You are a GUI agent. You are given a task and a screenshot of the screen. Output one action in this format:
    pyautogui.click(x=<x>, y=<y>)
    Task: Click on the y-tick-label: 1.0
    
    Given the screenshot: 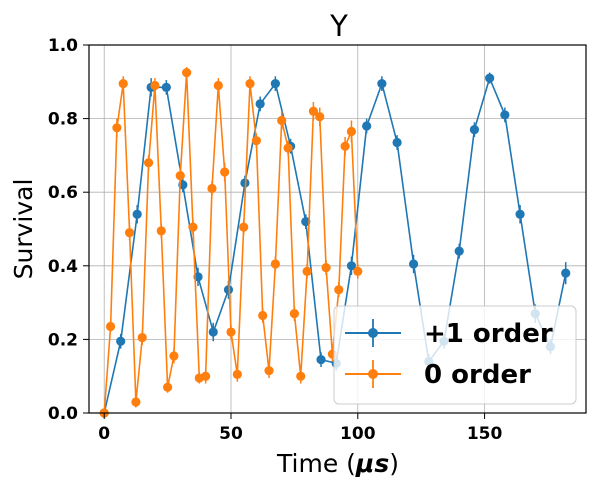 What is the action you would take?
    pyautogui.click(x=63, y=46)
    